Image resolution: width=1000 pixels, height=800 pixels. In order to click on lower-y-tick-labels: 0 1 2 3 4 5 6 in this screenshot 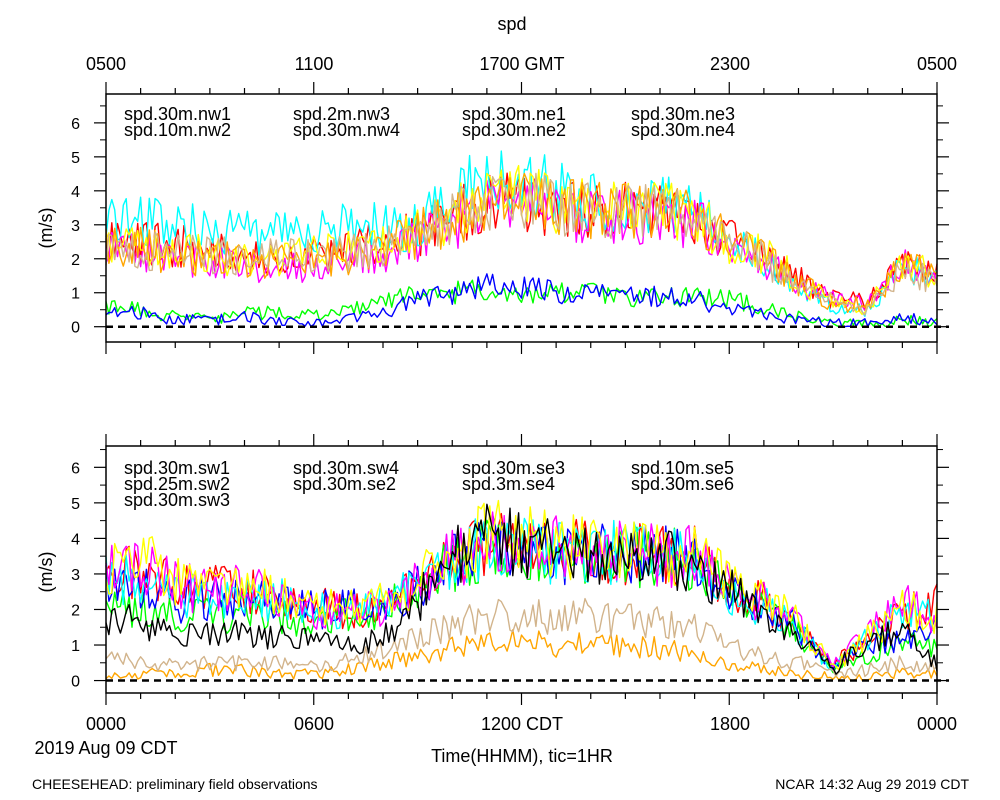, I will do `click(75, 575)`.